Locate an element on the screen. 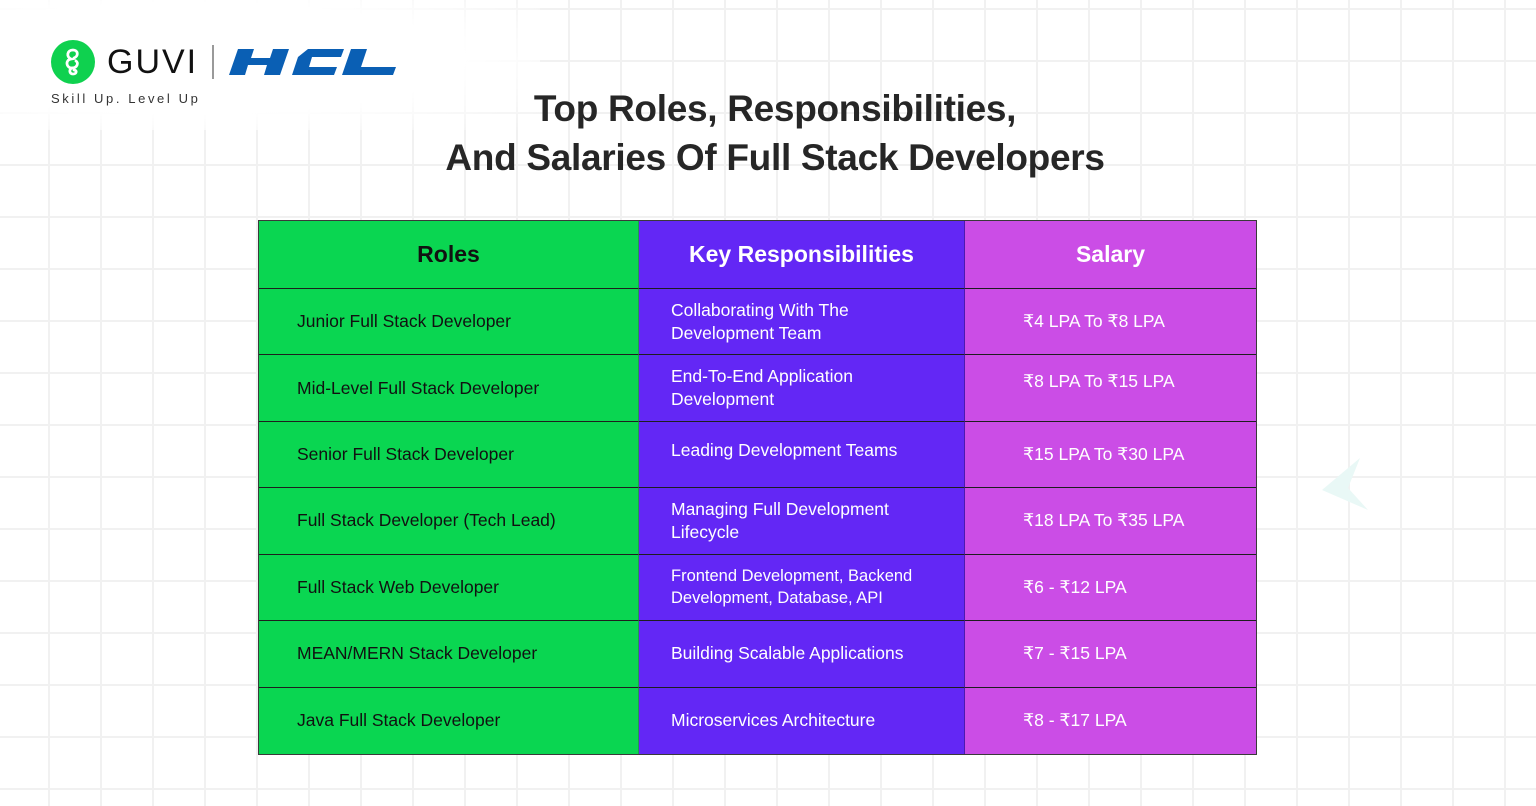 The image size is (1536, 806). hcl-logo-icon is located at coordinates (313, 62).